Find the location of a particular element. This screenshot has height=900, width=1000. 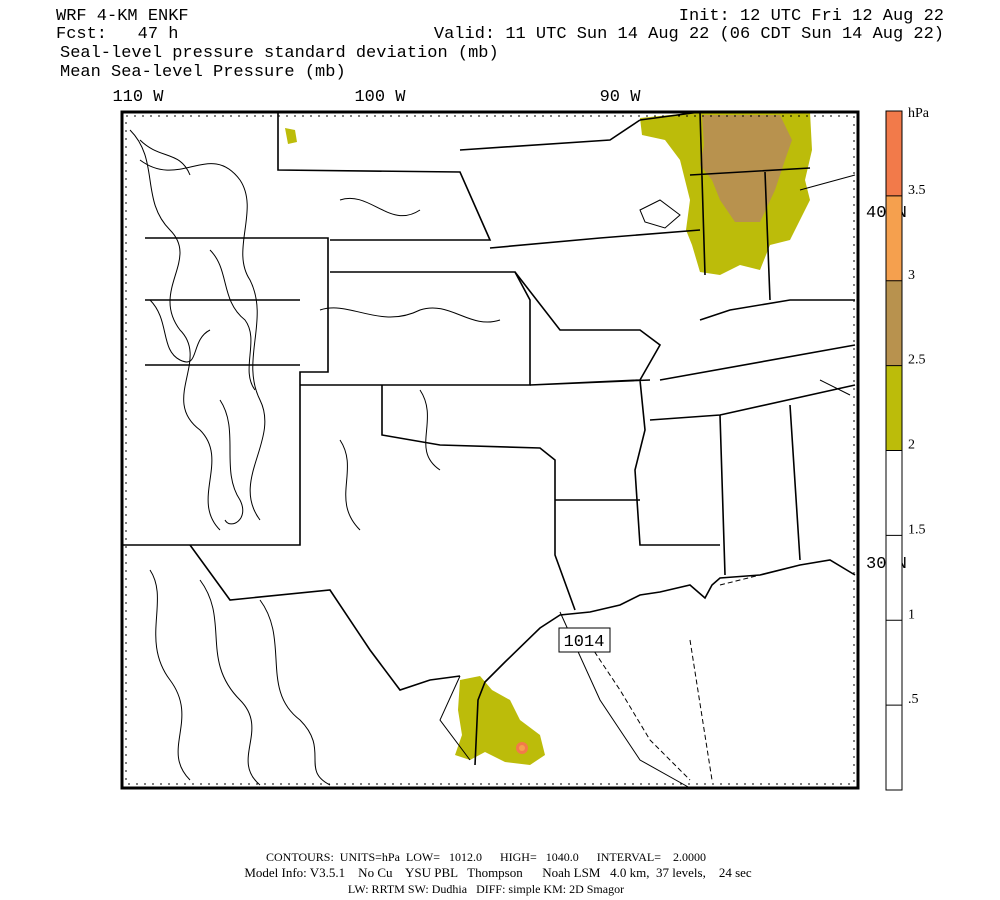

colorbar-tick-label: 1.5 is located at coordinates (917, 529).